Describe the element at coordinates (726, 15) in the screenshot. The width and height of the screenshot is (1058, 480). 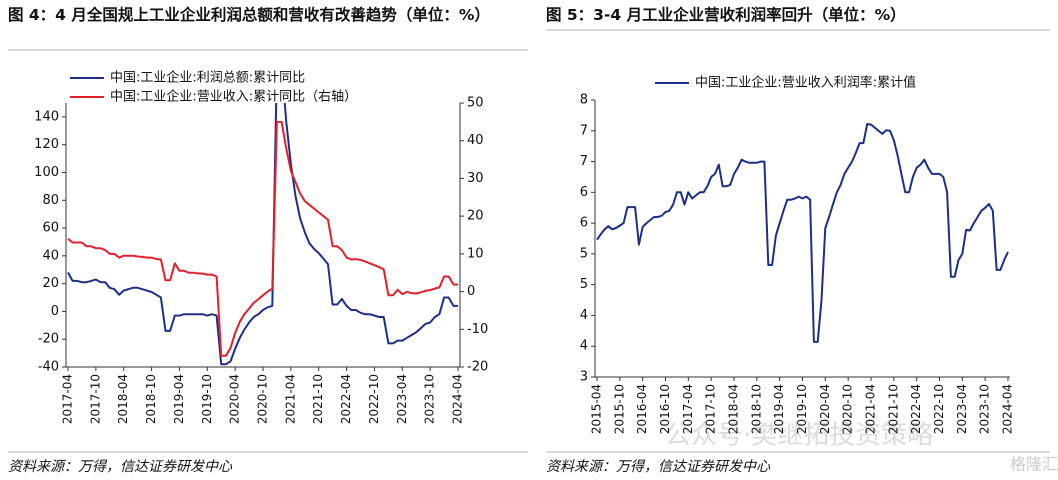
I see `chart-title: 图 5：3-4 月工业企业营收利润率回升（单位：%）` at that location.